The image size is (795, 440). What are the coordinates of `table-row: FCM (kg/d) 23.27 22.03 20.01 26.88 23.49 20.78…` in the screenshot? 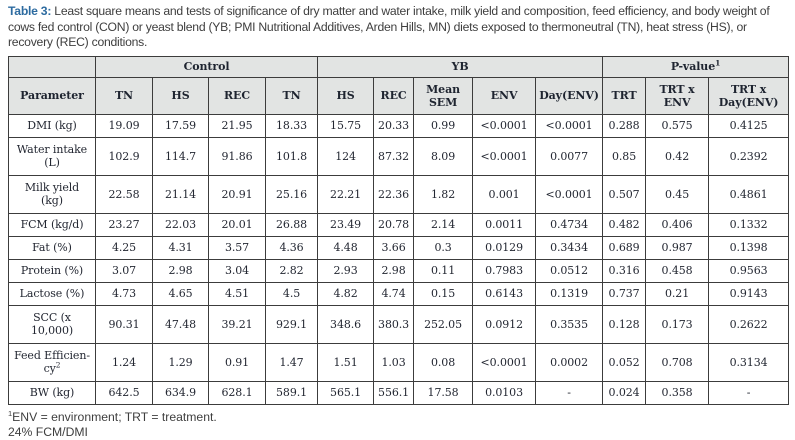 It's located at (399, 224).